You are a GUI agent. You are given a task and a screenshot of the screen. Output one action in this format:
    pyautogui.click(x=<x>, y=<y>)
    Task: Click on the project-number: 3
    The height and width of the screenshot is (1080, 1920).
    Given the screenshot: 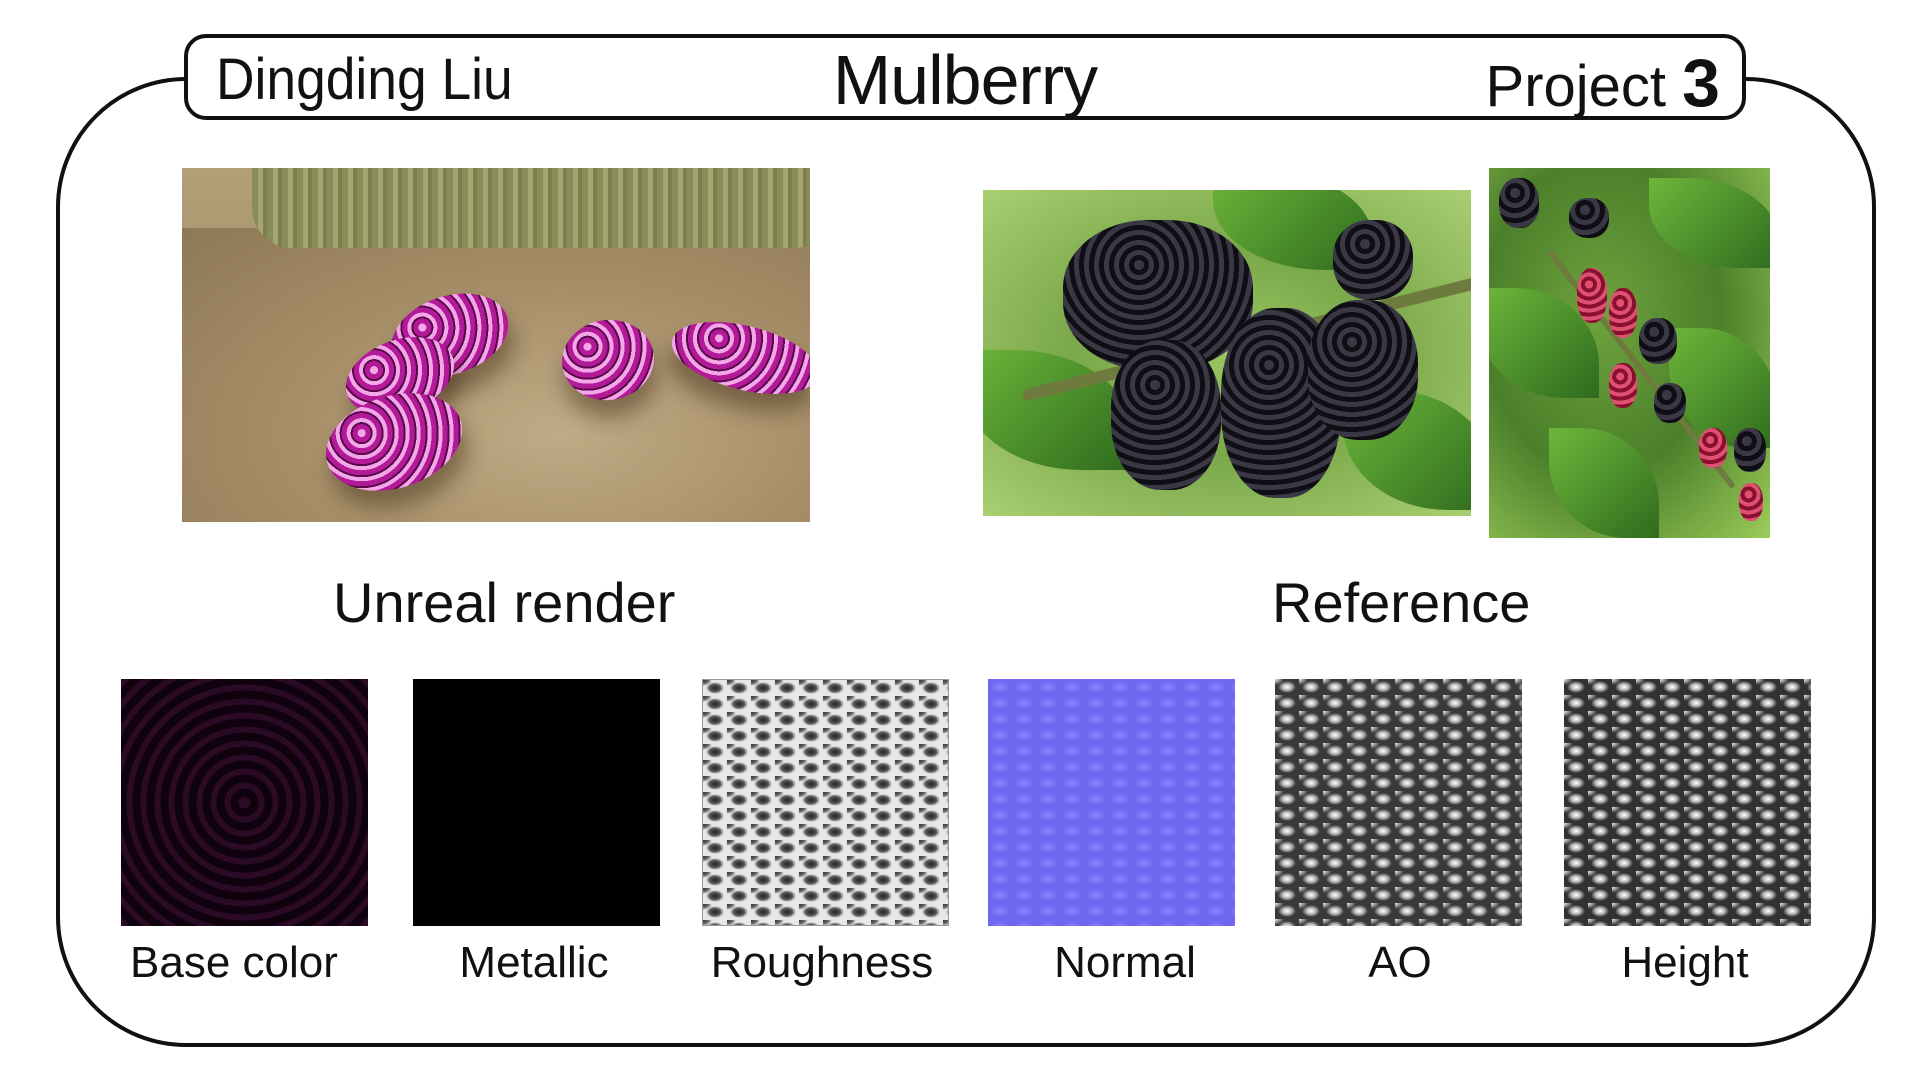 What is the action you would take?
    pyautogui.click(x=1701, y=83)
    